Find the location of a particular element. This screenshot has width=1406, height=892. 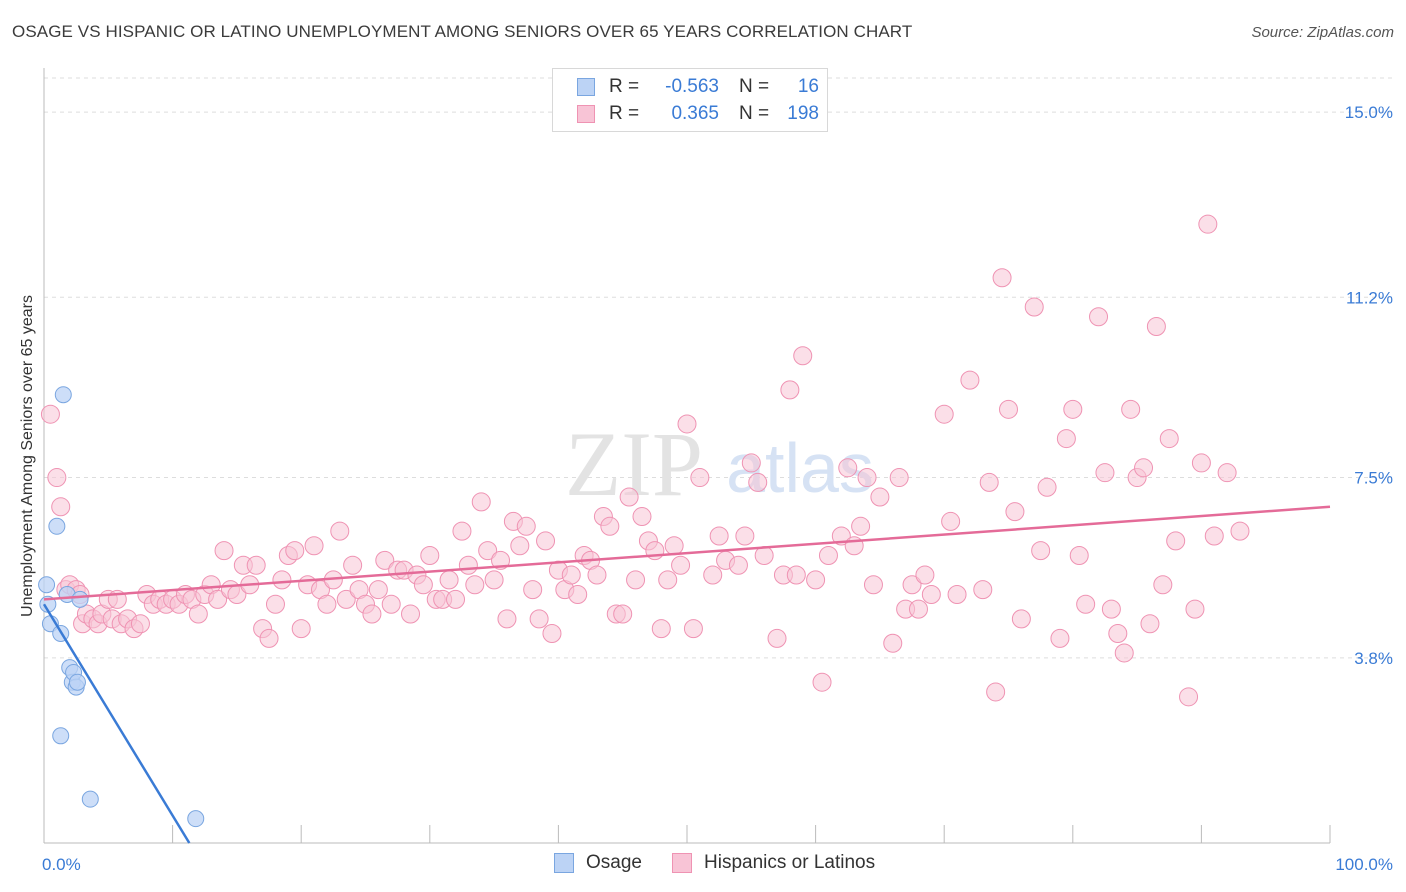

watermark: ZIP atlas is located at coordinates (719, 464).